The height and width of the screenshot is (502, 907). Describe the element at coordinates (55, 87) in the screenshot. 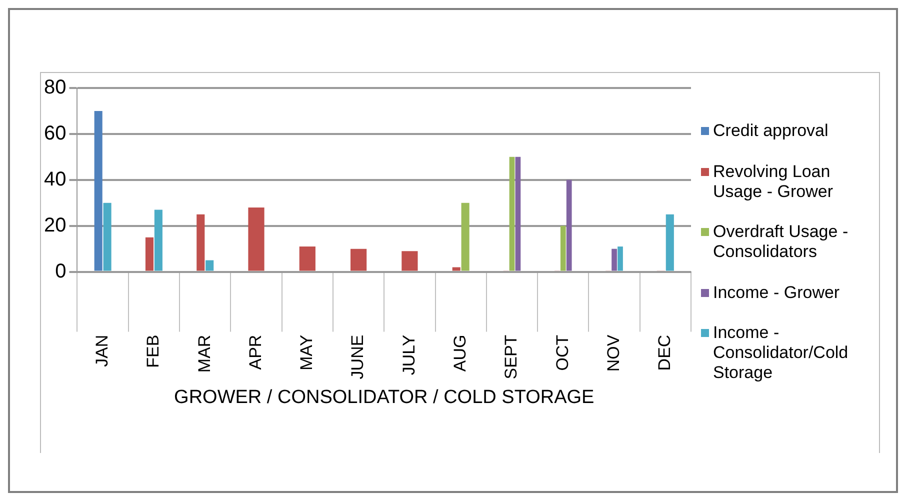

I see `y-tick-label: 80` at that location.